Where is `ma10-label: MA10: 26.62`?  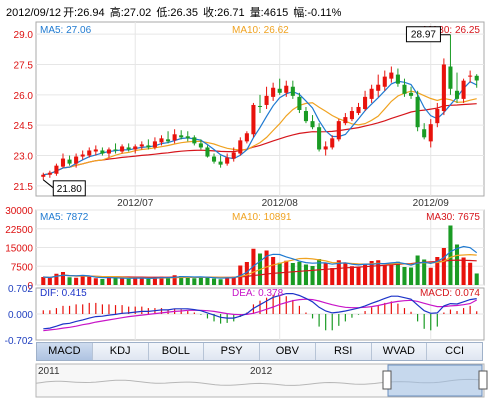
ma10-label: MA10: 26.62 is located at coordinates (260, 30).